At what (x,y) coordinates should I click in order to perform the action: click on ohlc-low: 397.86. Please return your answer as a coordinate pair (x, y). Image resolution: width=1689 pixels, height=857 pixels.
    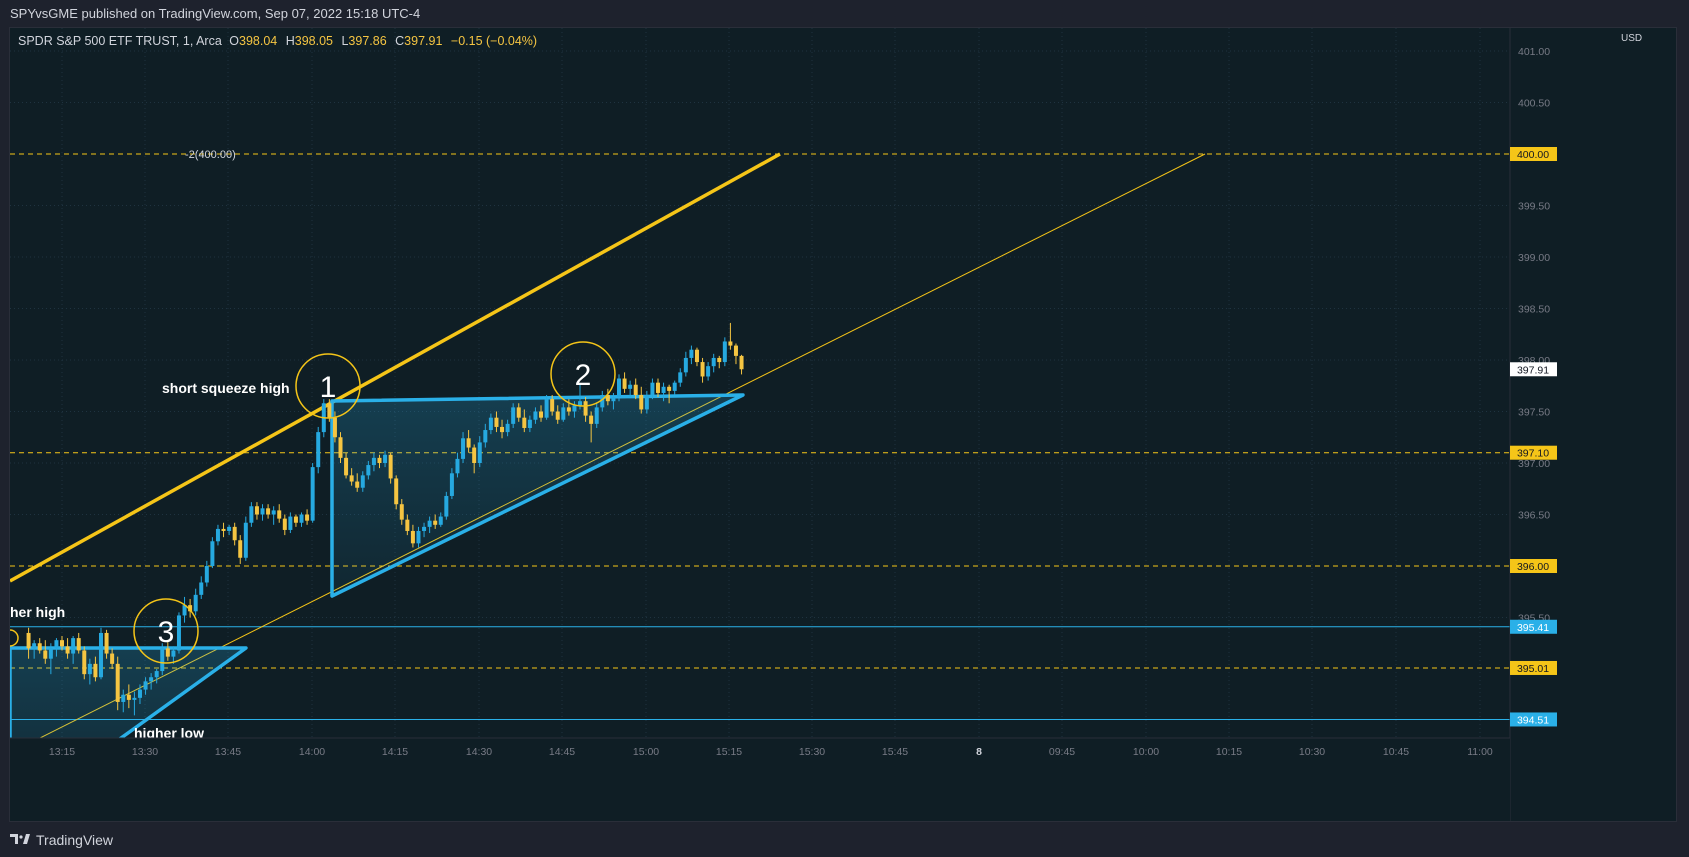
    Looking at the image, I should click on (367, 41).